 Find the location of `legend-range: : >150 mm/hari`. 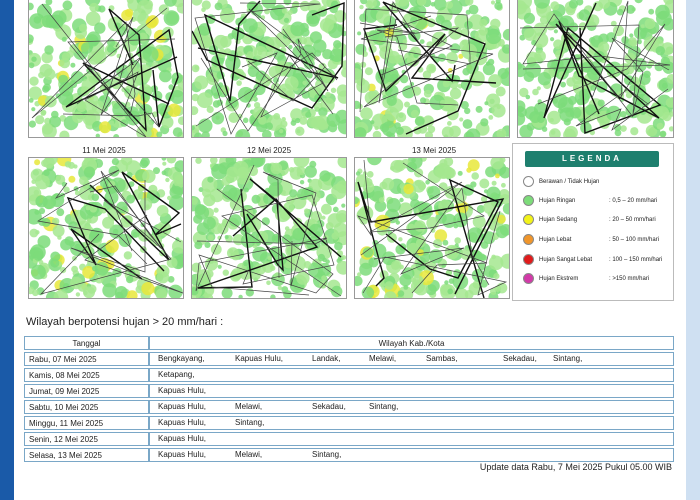

legend-range: : >150 mm/hari is located at coordinates (629, 279).